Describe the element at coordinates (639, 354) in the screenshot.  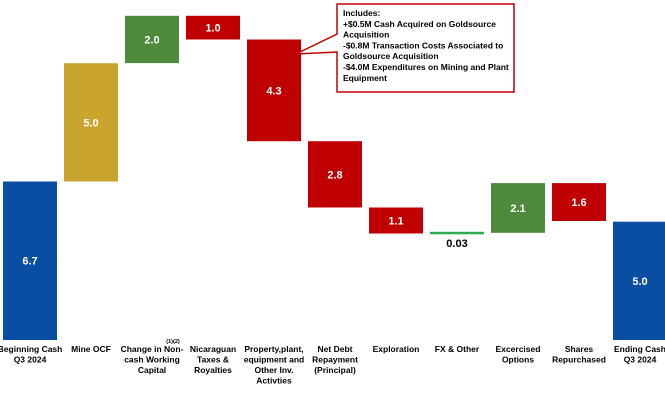
I see `category-label-10: Ending Cash Q3 2024` at that location.